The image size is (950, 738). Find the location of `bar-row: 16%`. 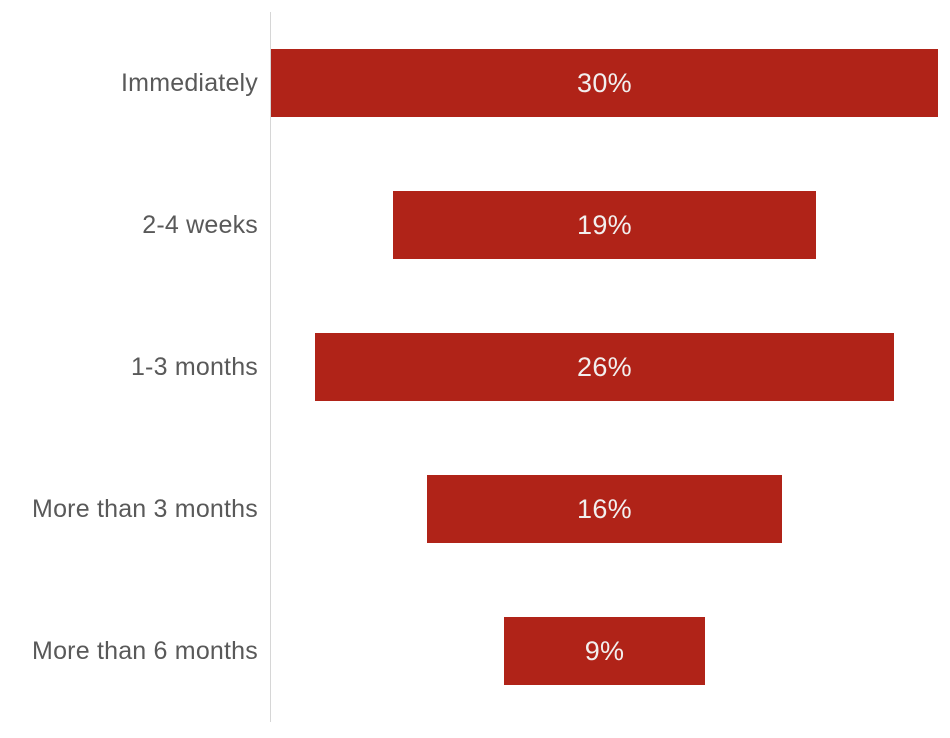

bar-row: 16% is located at coordinates (604, 509).